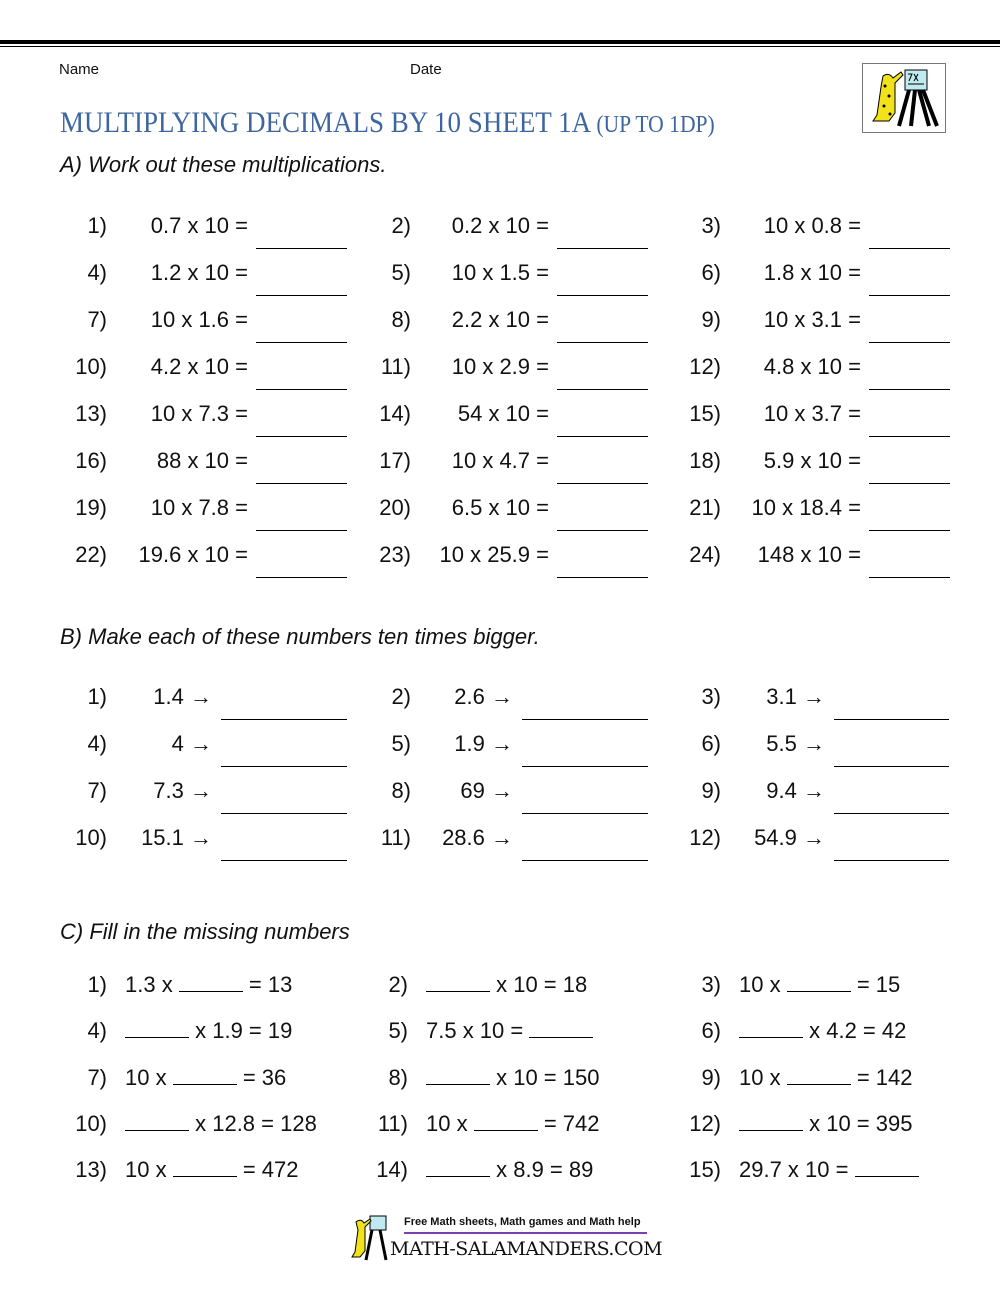 Image resolution: width=1000 pixels, height=1294 pixels. What do you see at coordinates (705, 413) in the screenshot?
I see `question-number: 15)` at bounding box center [705, 413].